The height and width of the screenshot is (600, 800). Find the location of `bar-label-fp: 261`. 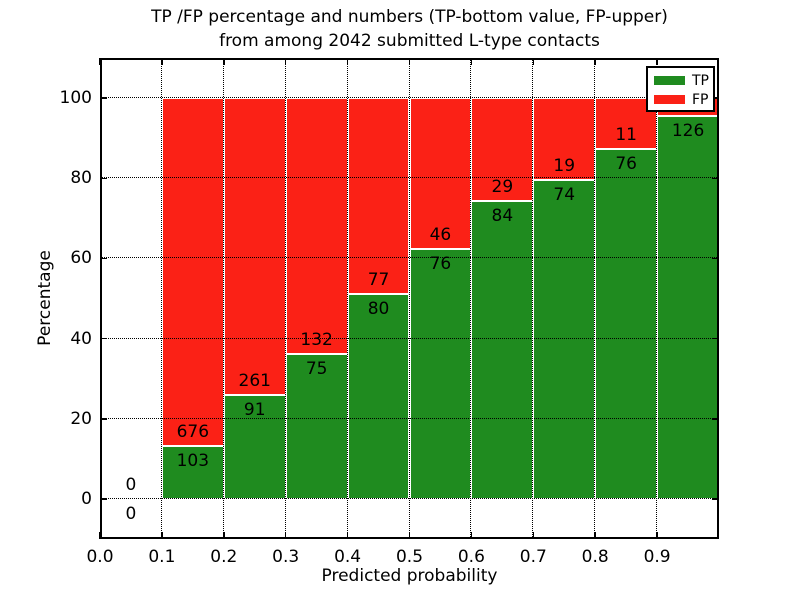

bar-label-fp: 261 is located at coordinates (254, 381).